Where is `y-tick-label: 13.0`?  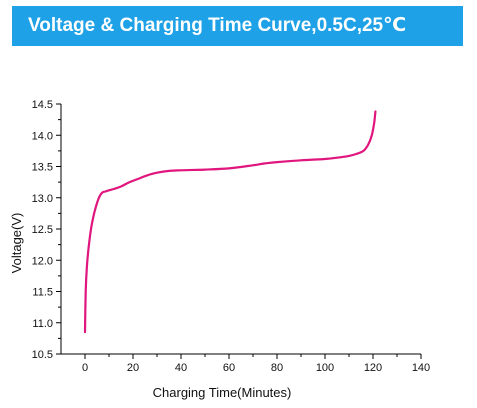 y-tick-label: 13.0 is located at coordinates (42, 199).